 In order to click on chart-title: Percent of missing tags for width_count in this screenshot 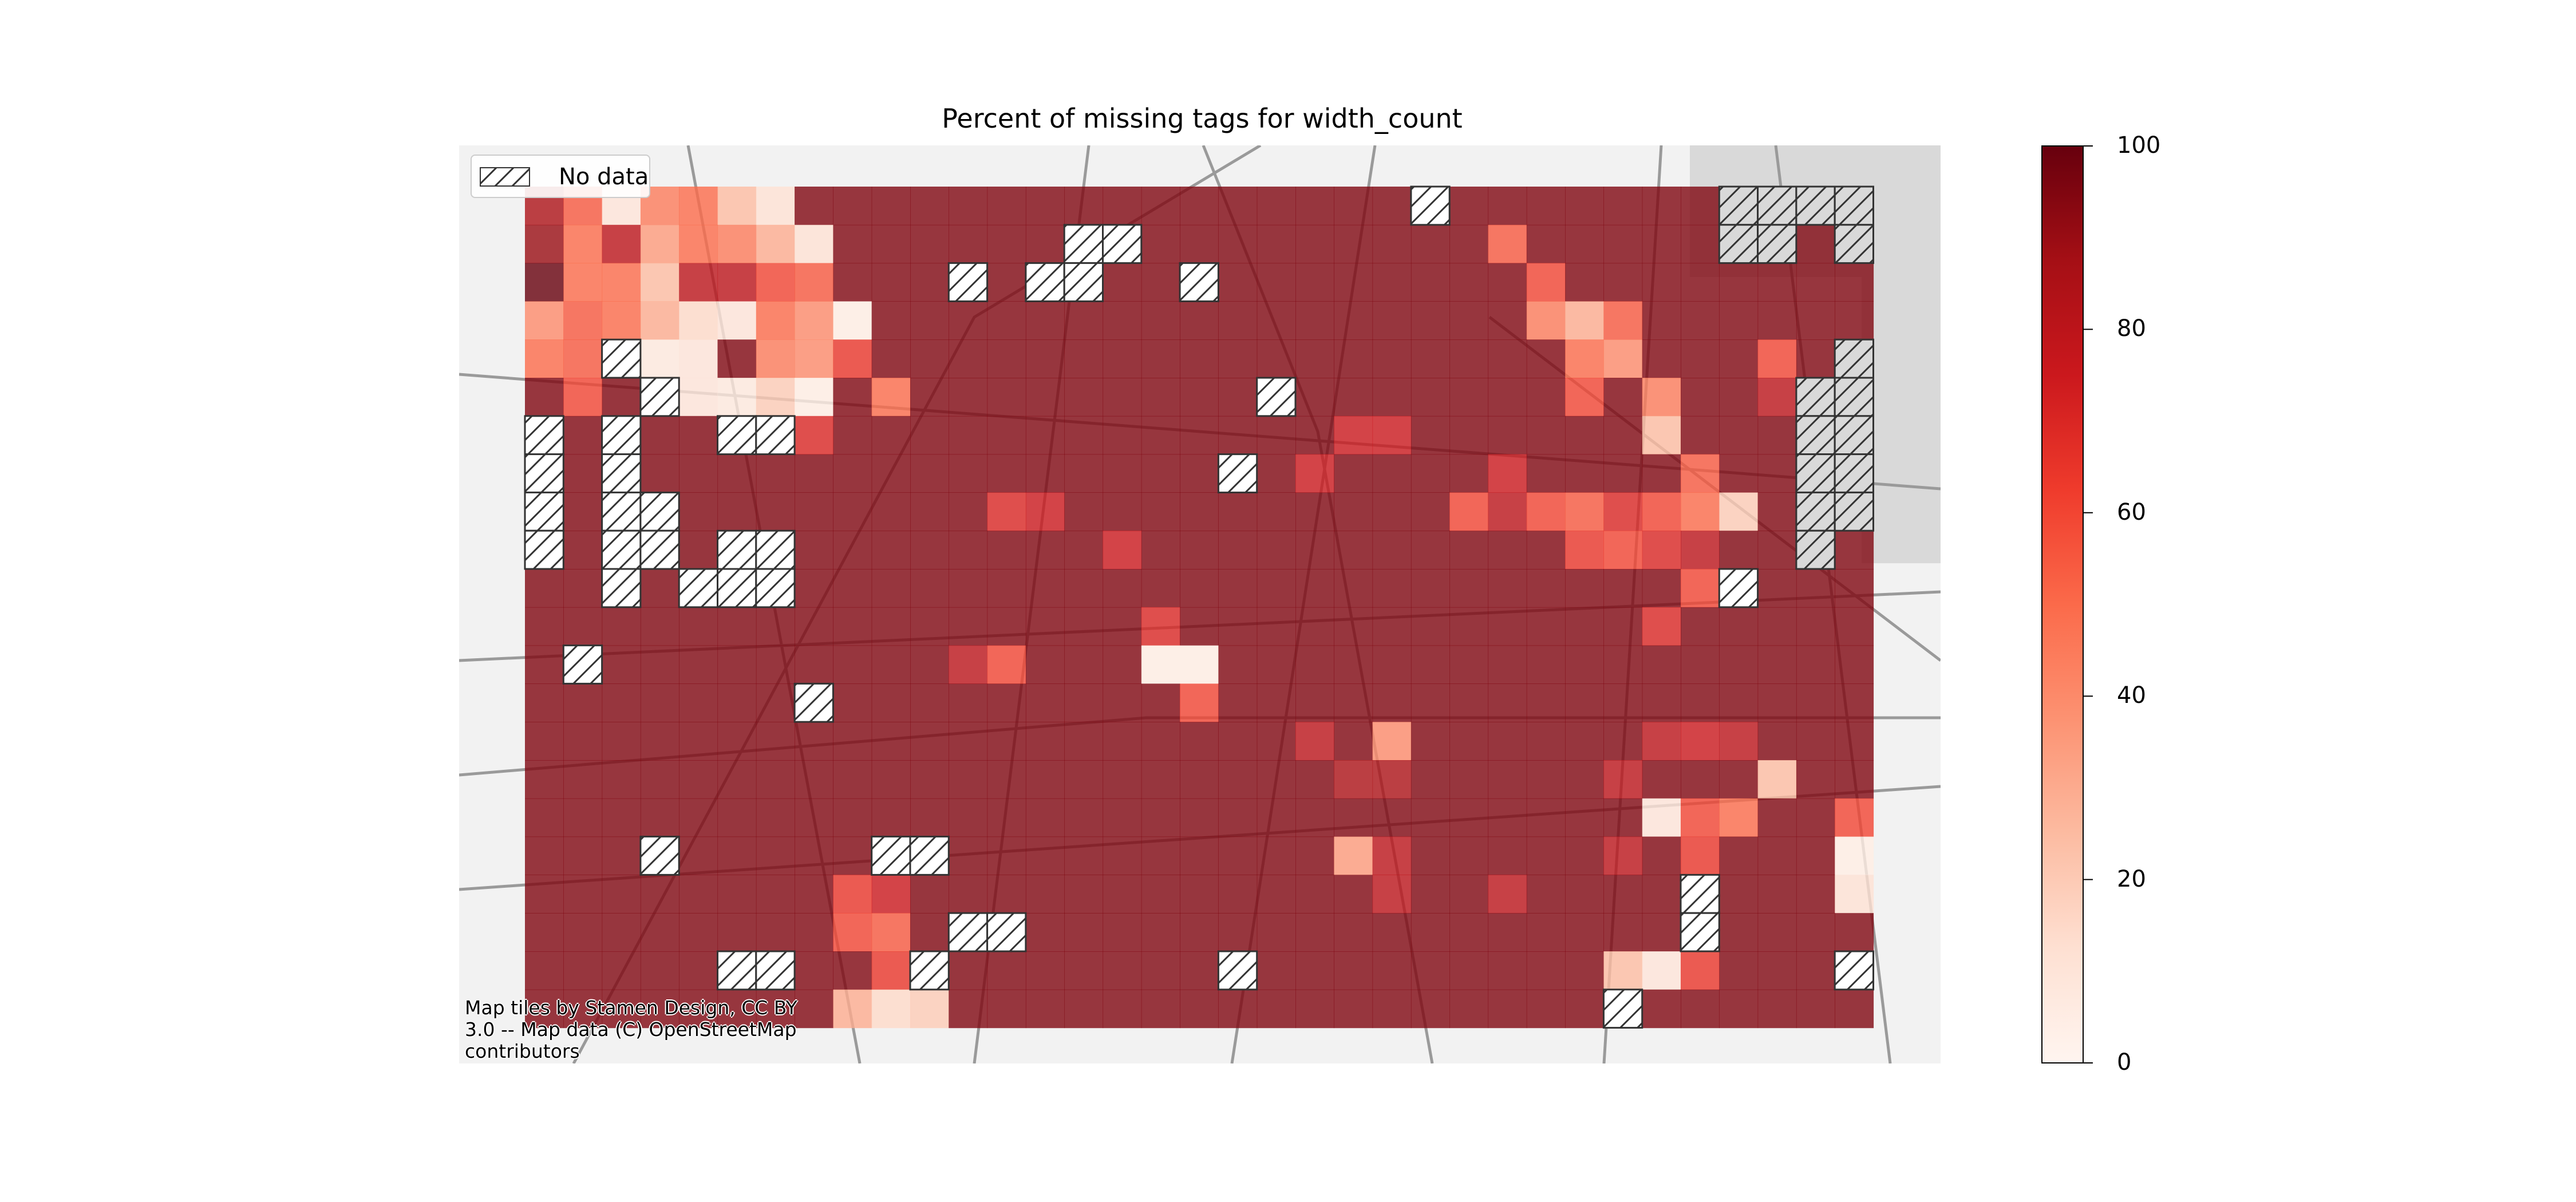, I will do `click(1202, 119)`.